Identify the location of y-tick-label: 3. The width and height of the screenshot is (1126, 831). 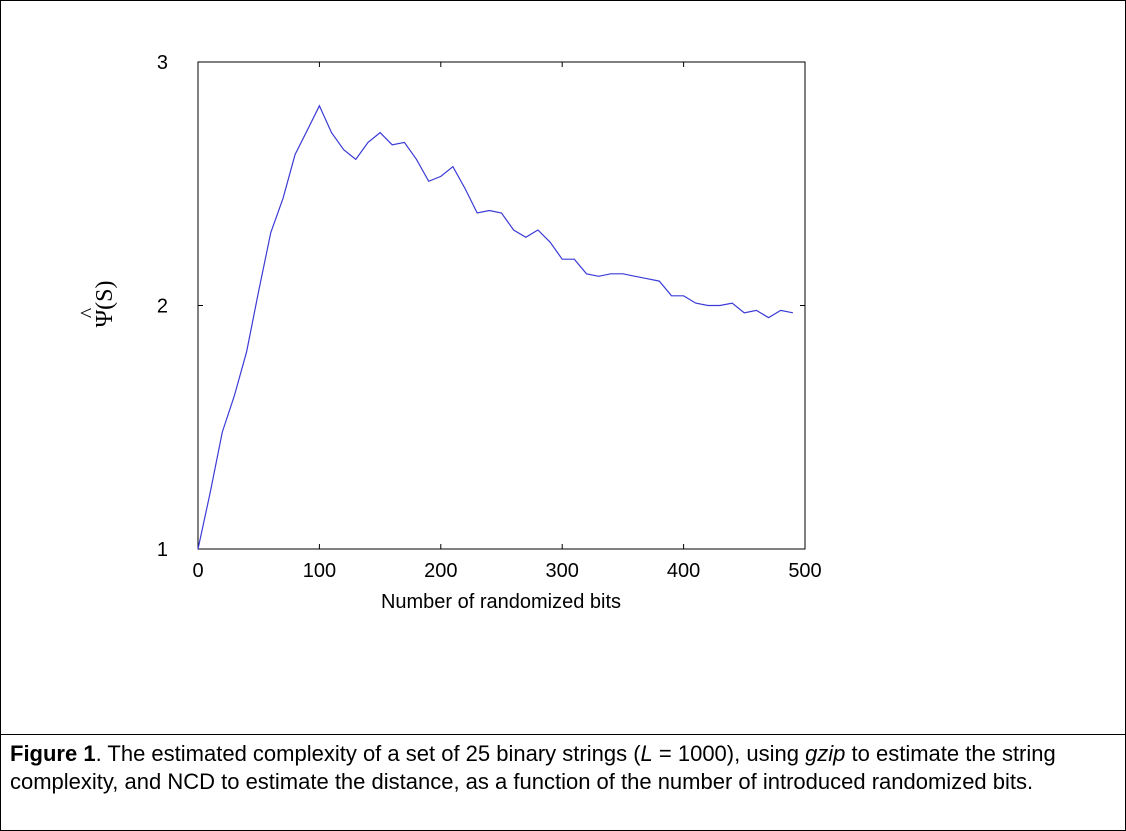
(162, 63).